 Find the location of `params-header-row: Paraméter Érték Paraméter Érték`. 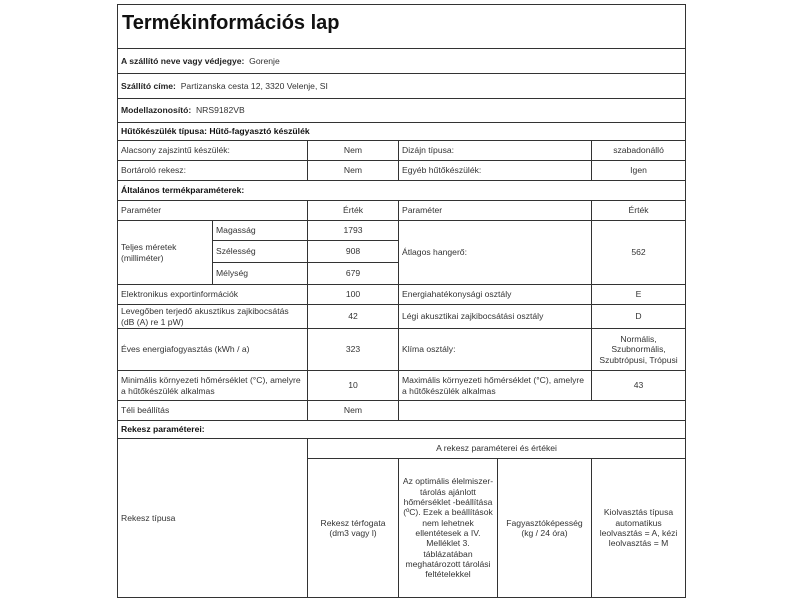

params-header-row: Paraméter Érték Paraméter Érték is located at coordinates (402, 210).